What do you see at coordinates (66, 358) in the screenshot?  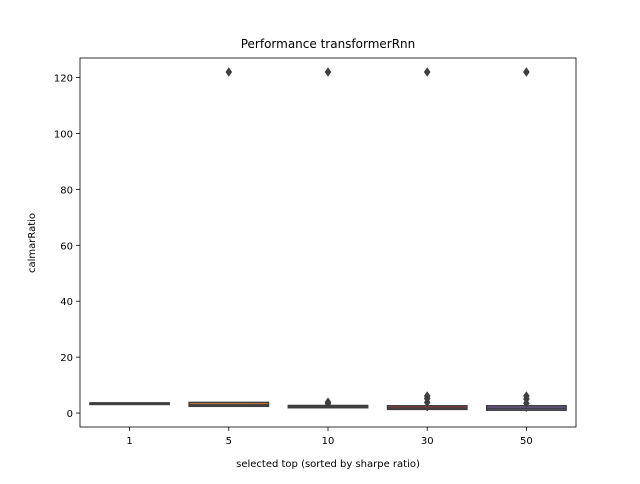 I see `y-tick-label: 20` at bounding box center [66, 358].